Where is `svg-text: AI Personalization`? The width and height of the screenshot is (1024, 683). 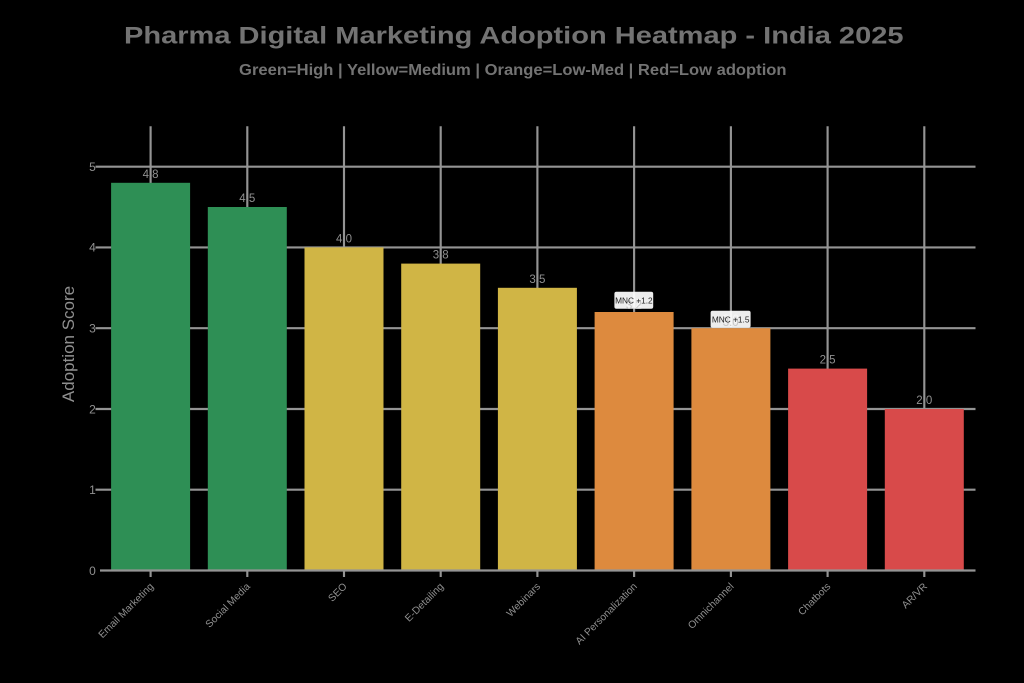
svg-text: AI Personalization is located at coordinates (607, 614).